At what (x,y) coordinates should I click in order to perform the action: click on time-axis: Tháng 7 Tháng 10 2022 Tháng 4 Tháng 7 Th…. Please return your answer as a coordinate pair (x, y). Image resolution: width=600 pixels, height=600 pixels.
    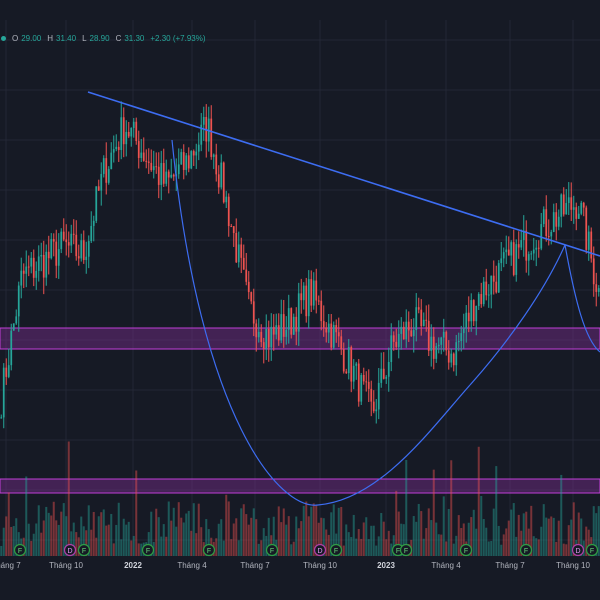
    Looking at the image, I should click on (300, 566).